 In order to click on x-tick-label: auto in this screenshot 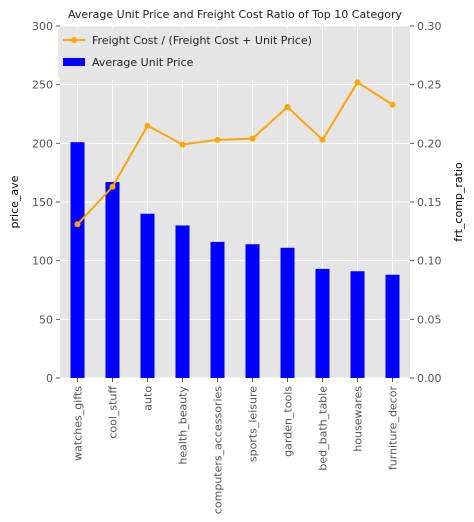, I will do `click(148, 398)`.